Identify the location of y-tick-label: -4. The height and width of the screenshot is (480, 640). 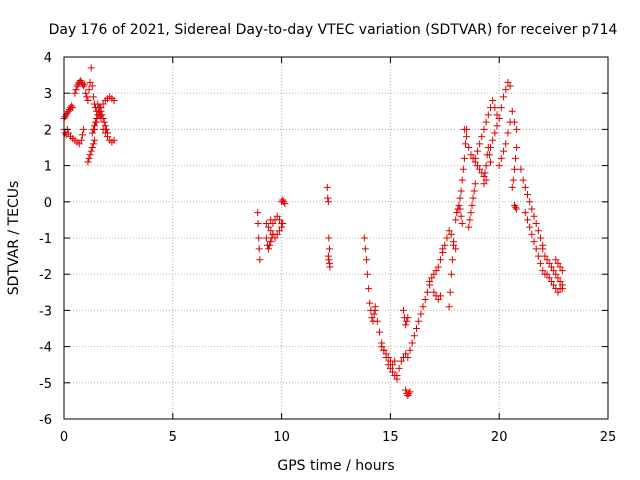
(45, 348).